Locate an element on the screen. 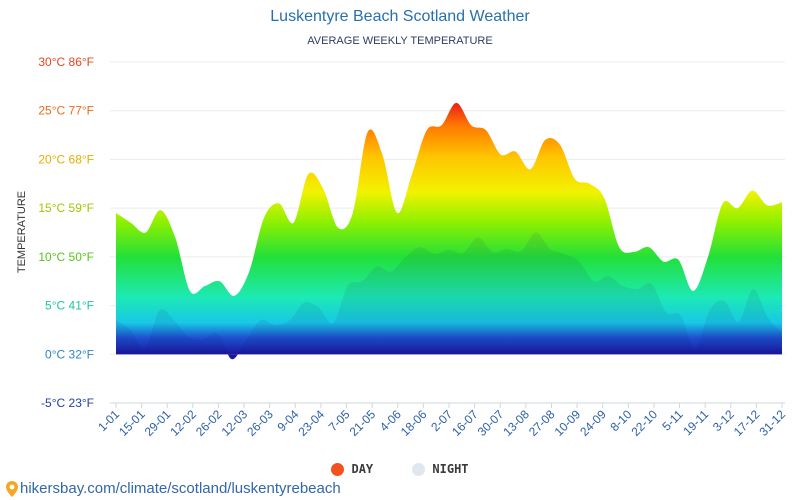  x-tick-label: 17-12 is located at coordinates (747, 423).